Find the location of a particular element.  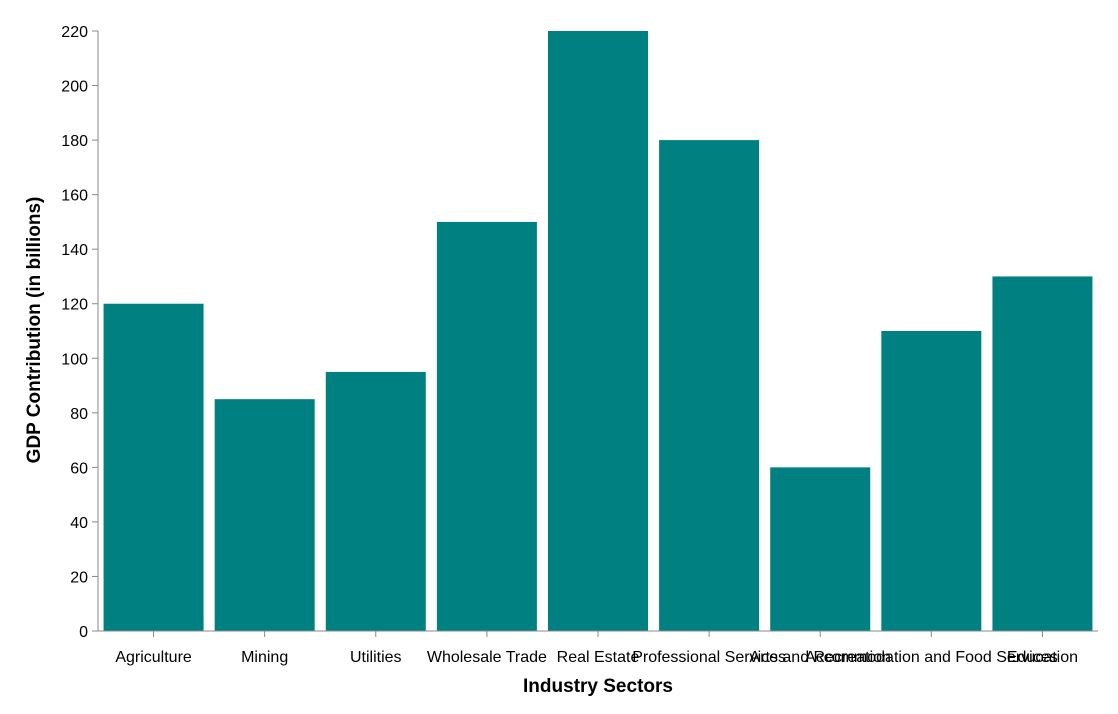

x-tick-label: Utilities is located at coordinates (376, 657).